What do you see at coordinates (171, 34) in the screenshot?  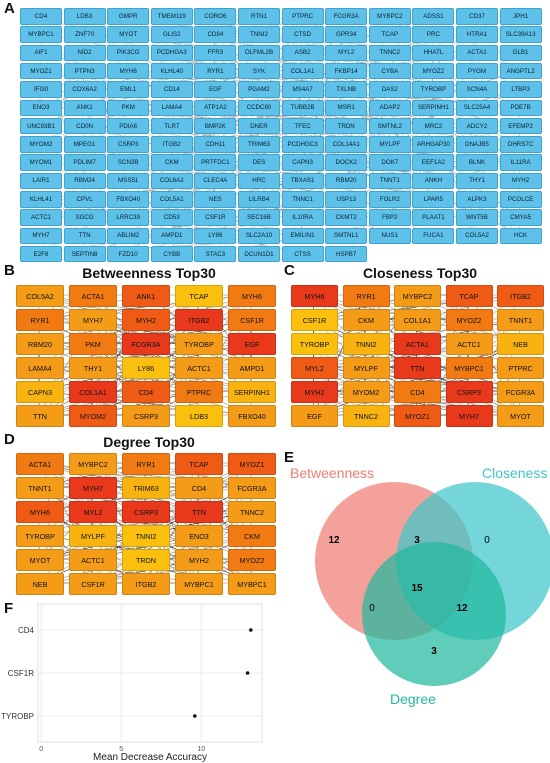 I see `gene-node: GLIS2` at bounding box center [171, 34].